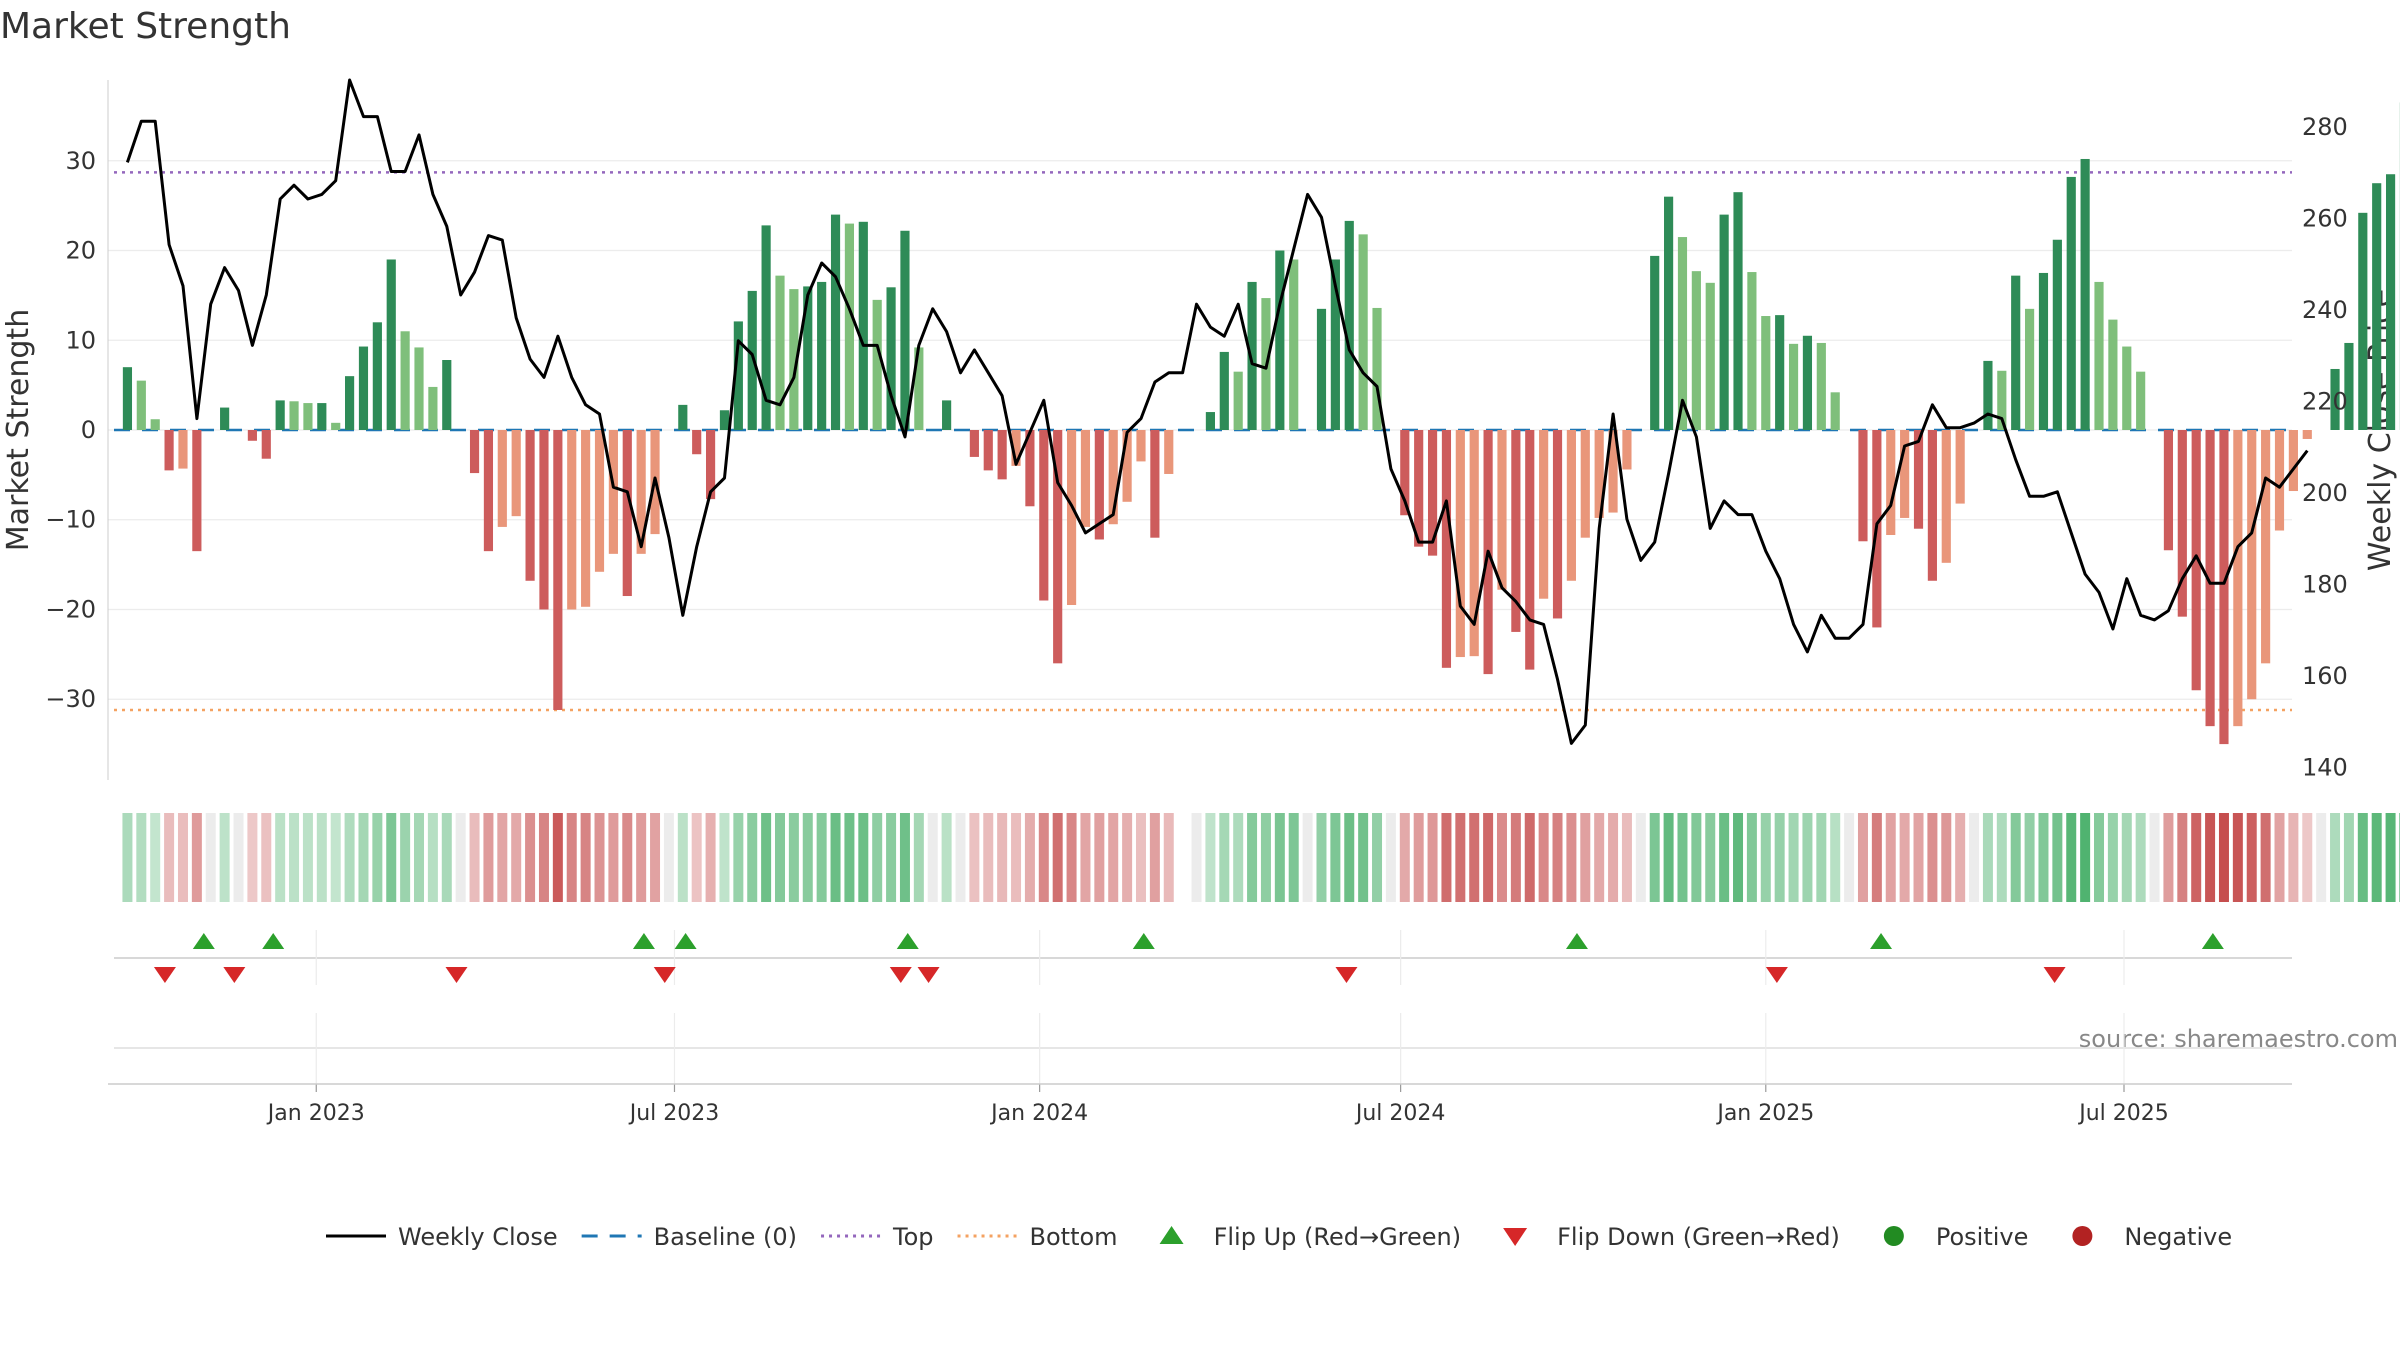 This screenshot has height=1350, width=2400. Describe the element at coordinates (1346, 975) in the screenshot. I see `flip-down-marker` at that location.